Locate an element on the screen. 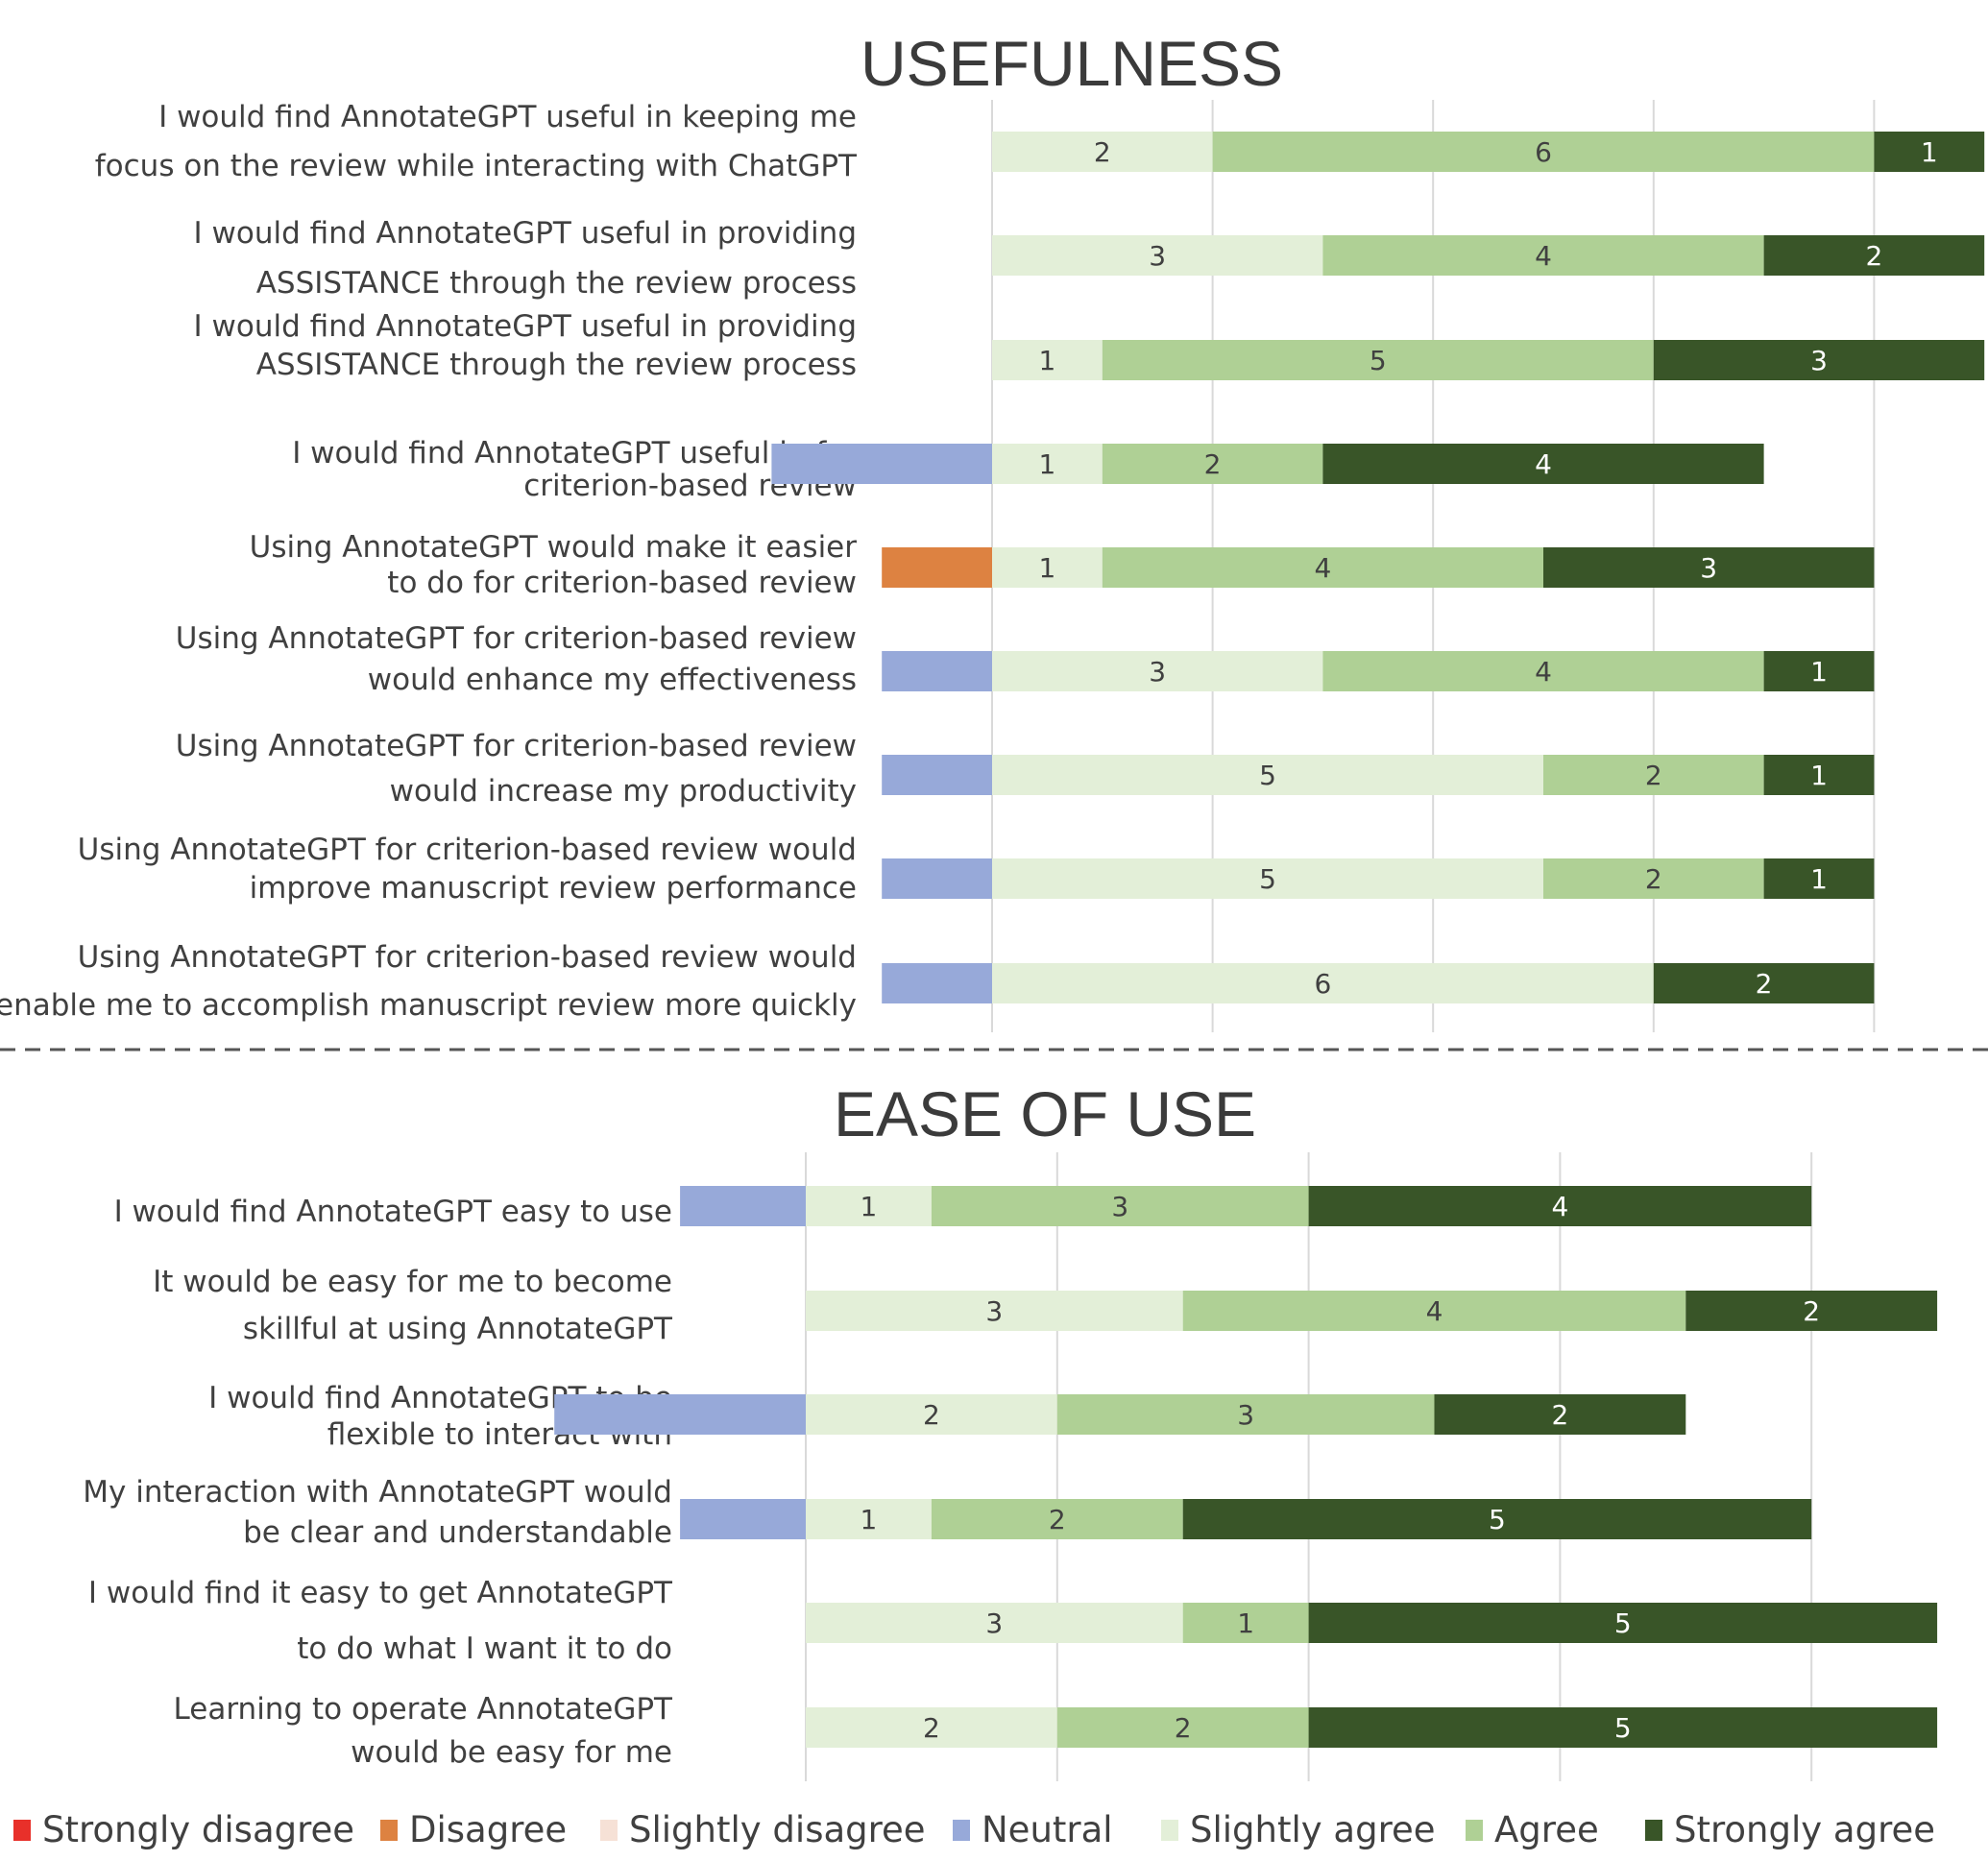 Image resolution: width=1988 pixels, height=1861 pixels. question-label: to do for criterion-based review is located at coordinates (622, 583).